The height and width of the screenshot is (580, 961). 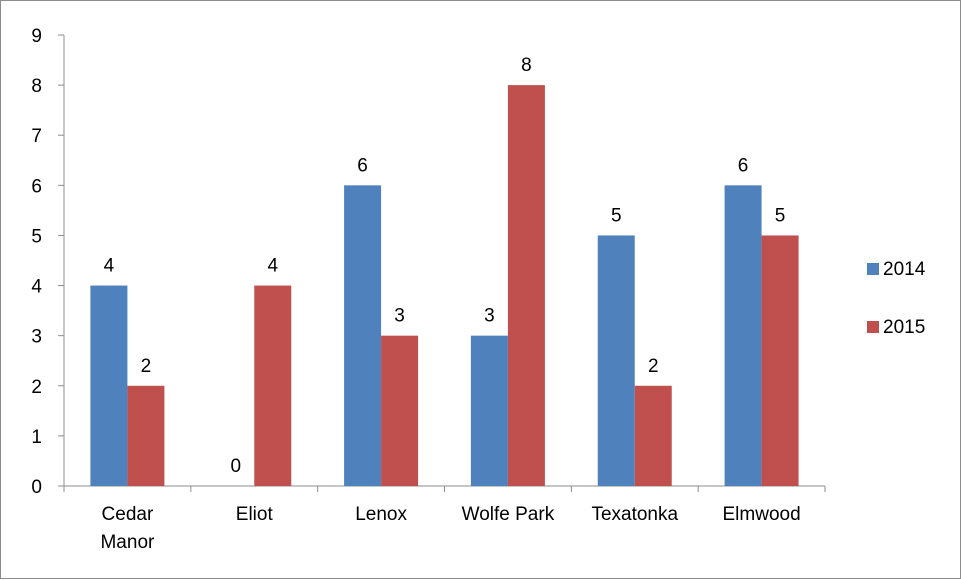 I want to click on y-tick-label: 6, so click(x=36, y=186).